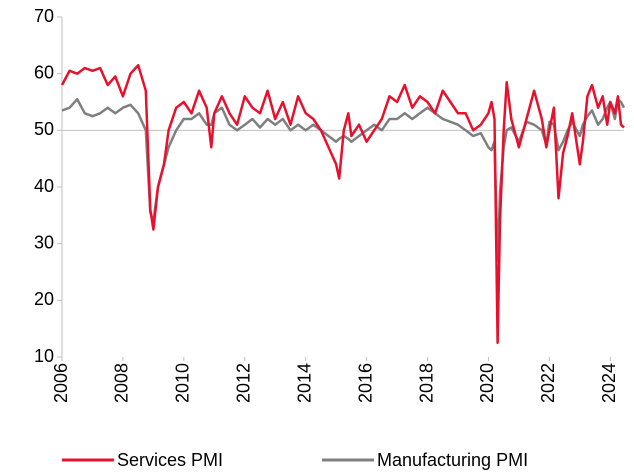  Describe the element at coordinates (365, 383) in the screenshot. I see `x-tick-label: 2016` at that location.